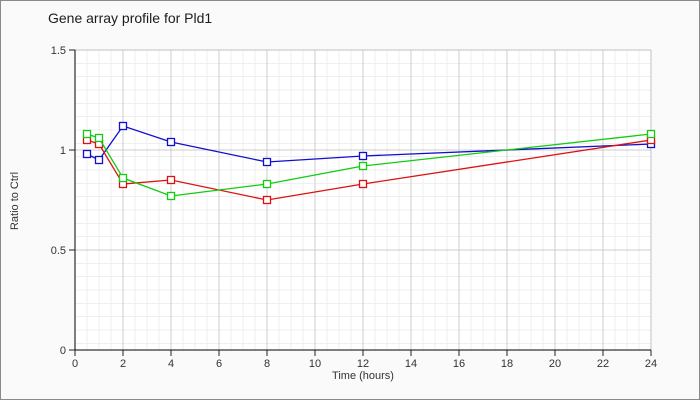  I want to click on y-axis-title: Ratio to Ctrl, so click(15, 201).